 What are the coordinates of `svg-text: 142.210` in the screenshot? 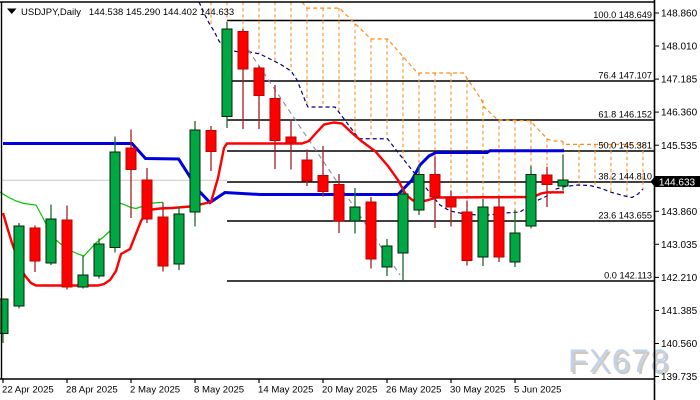 It's located at (679, 278).